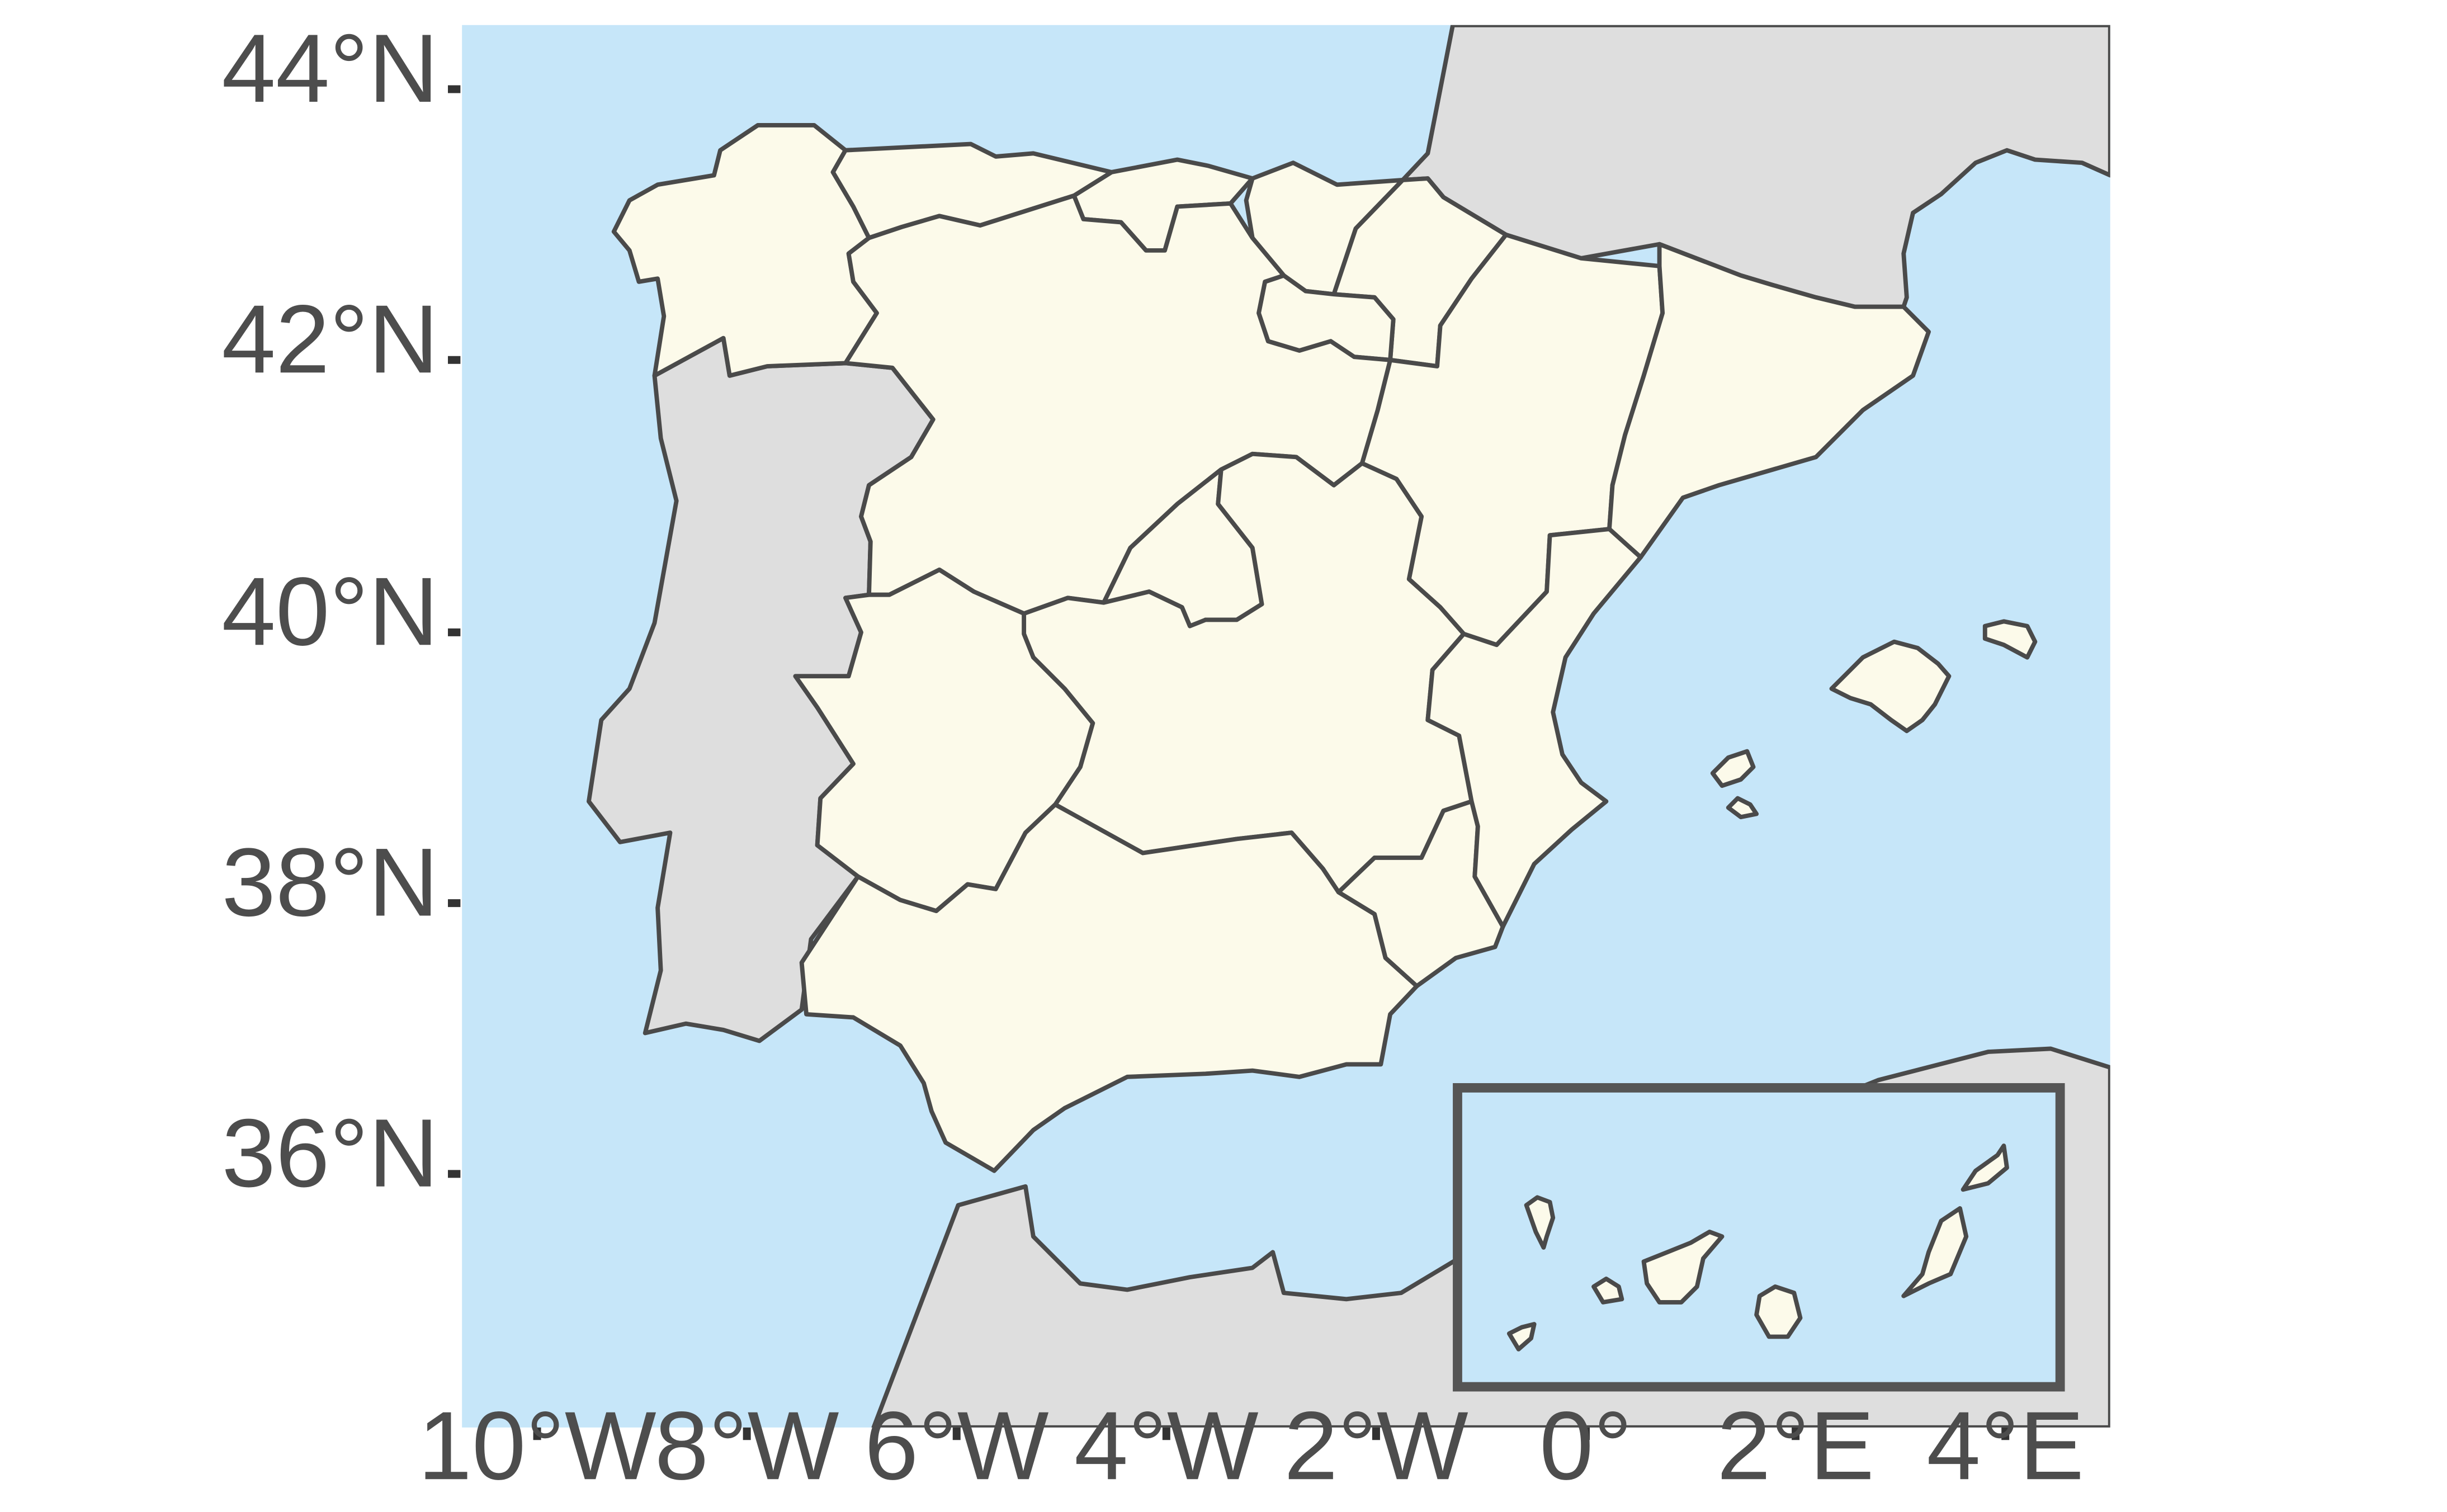 Image resolution: width=2447 pixels, height=1512 pixels. Describe the element at coordinates (1683, 1267) in the screenshot. I see `island-tenerife` at that location.